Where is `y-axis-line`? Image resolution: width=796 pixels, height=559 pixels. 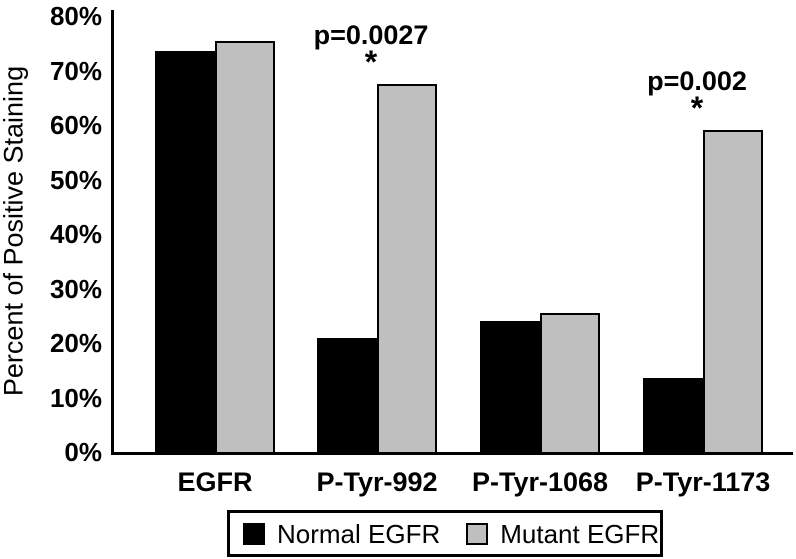
y-axis-line is located at coordinates (112, 232).